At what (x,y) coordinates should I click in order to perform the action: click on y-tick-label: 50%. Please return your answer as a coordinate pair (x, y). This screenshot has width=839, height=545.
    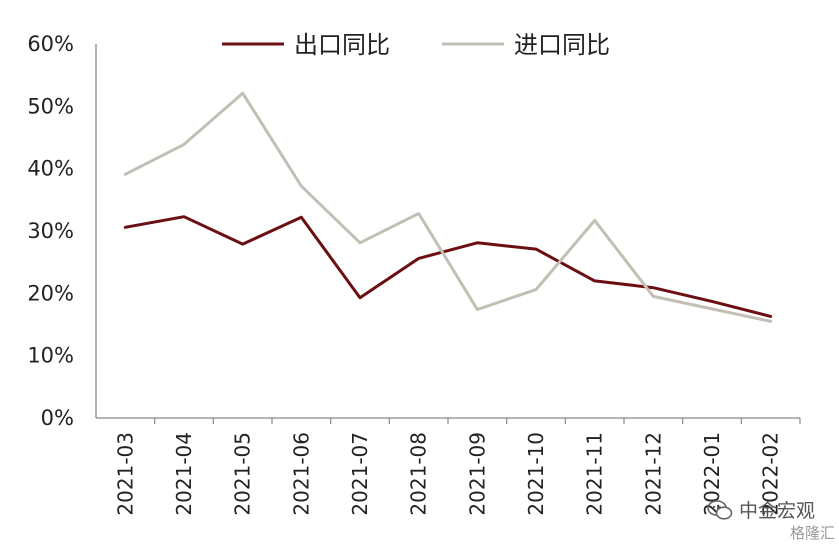
    Looking at the image, I should click on (50, 106).